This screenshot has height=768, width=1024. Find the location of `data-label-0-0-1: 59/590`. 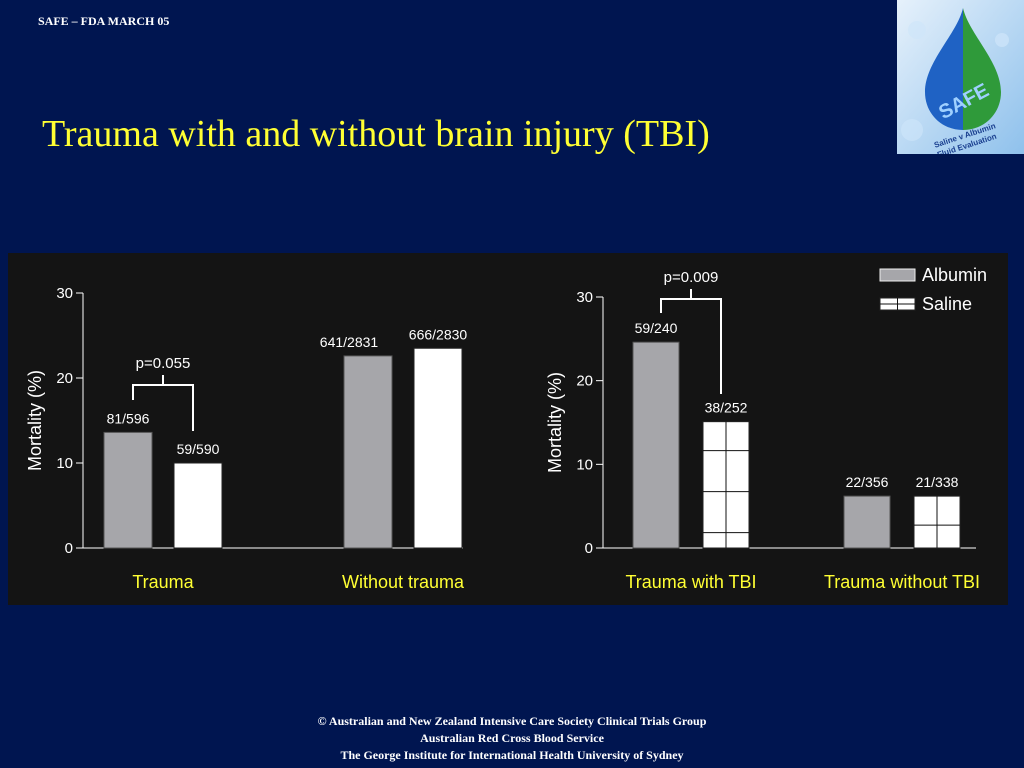

data-label-0-0-1: 59/590 is located at coordinates (198, 449).